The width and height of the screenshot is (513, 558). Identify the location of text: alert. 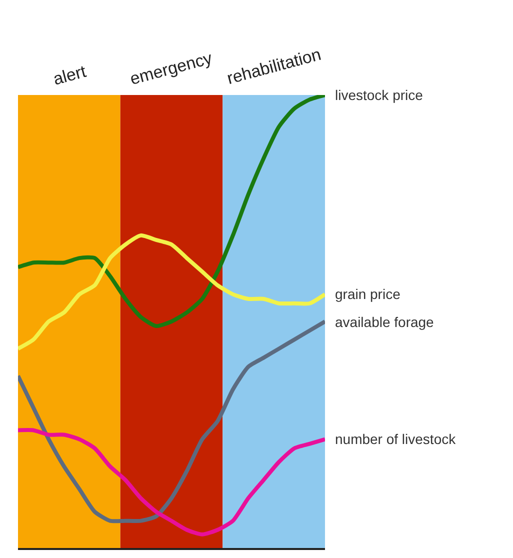
(69, 75).